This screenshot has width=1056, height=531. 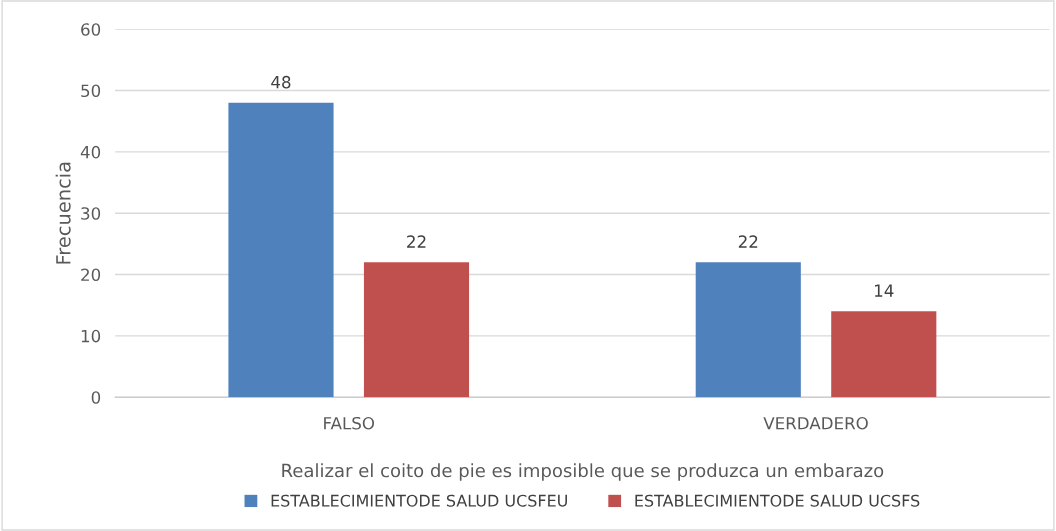 I want to click on x-tick-label: FALSO, so click(x=349, y=423).